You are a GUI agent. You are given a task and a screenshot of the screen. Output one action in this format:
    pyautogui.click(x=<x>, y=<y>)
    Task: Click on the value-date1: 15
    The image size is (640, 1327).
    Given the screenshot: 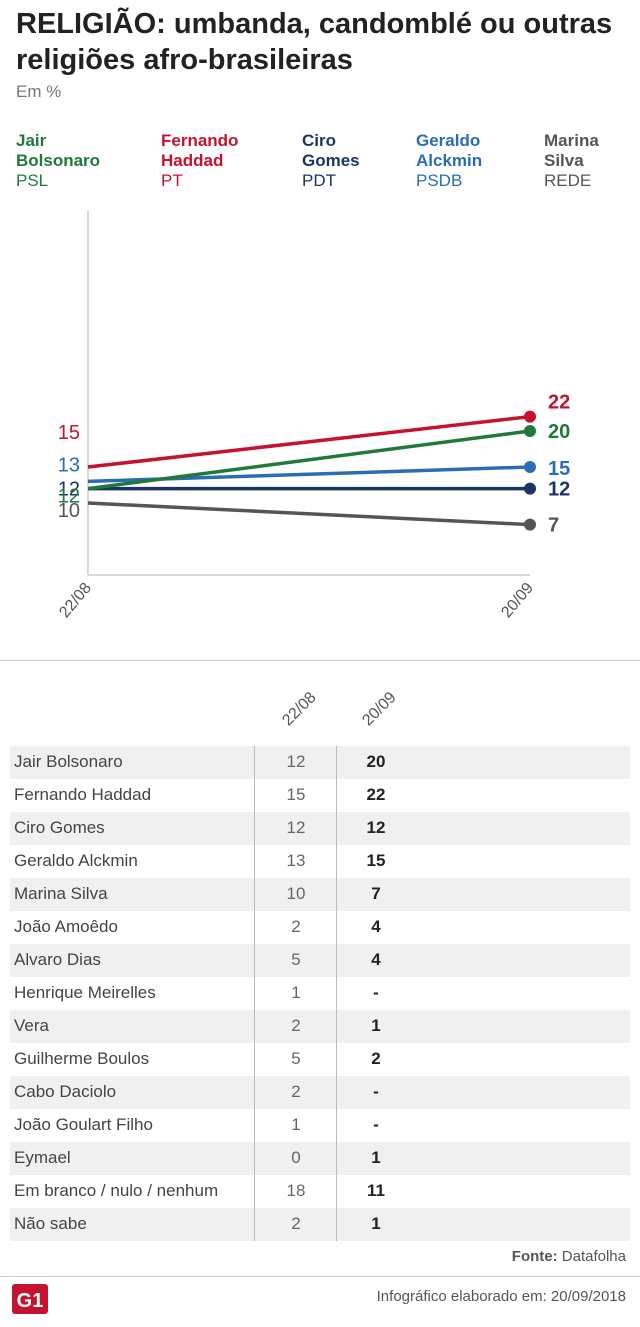 What is the action you would take?
    pyautogui.click(x=296, y=794)
    